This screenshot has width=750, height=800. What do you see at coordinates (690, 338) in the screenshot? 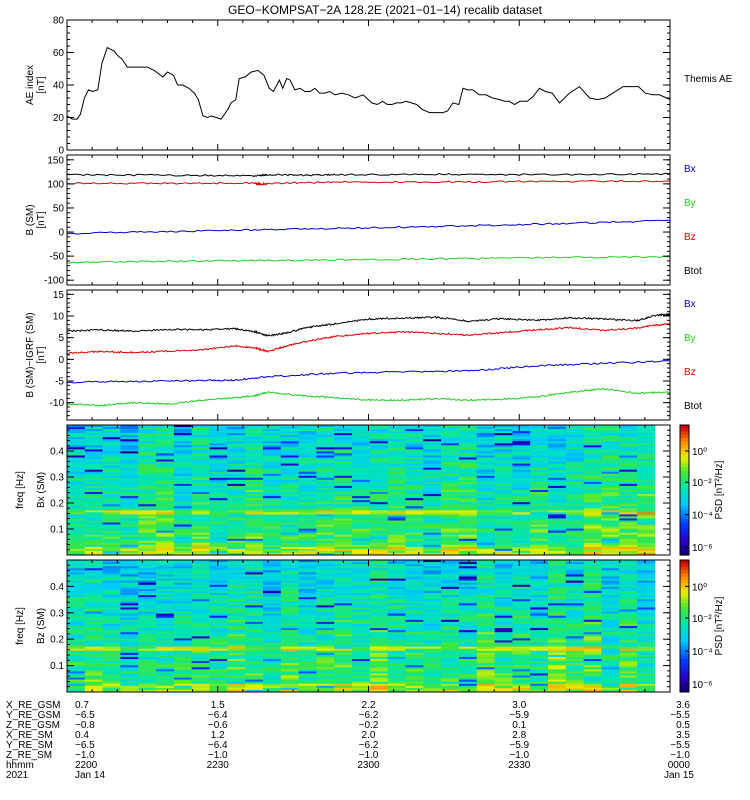
I see `b-minus-igrf-legend-by: By` at bounding box center [690, 338].